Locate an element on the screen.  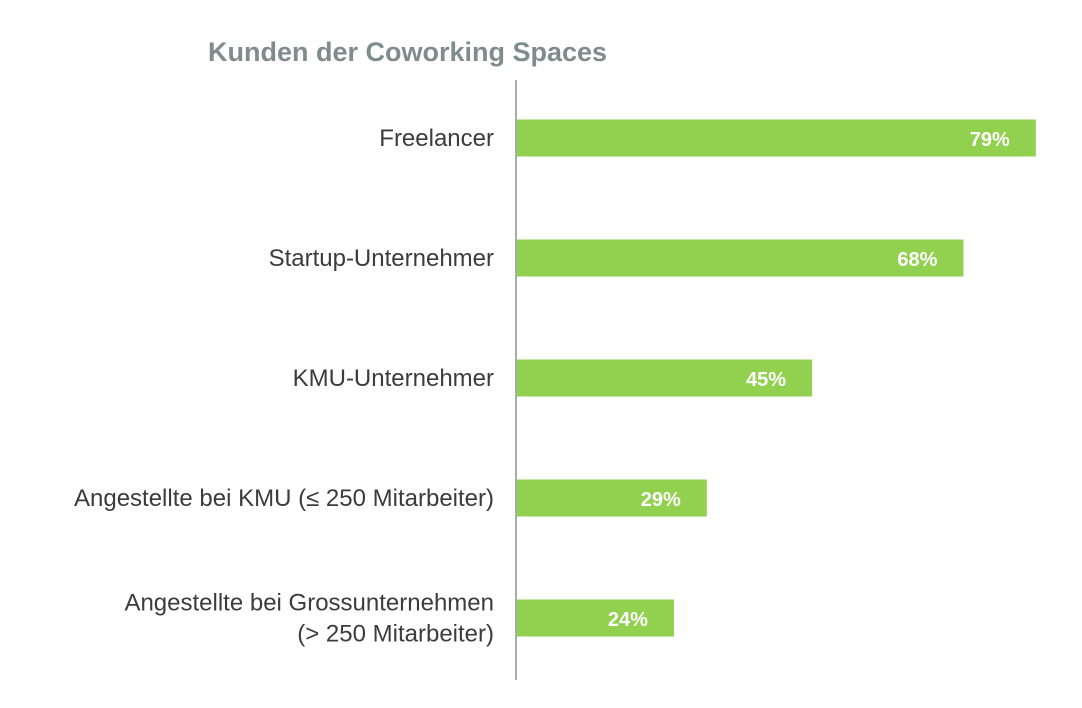
bar-value-label: 24% is located at coordinates (628, 620).